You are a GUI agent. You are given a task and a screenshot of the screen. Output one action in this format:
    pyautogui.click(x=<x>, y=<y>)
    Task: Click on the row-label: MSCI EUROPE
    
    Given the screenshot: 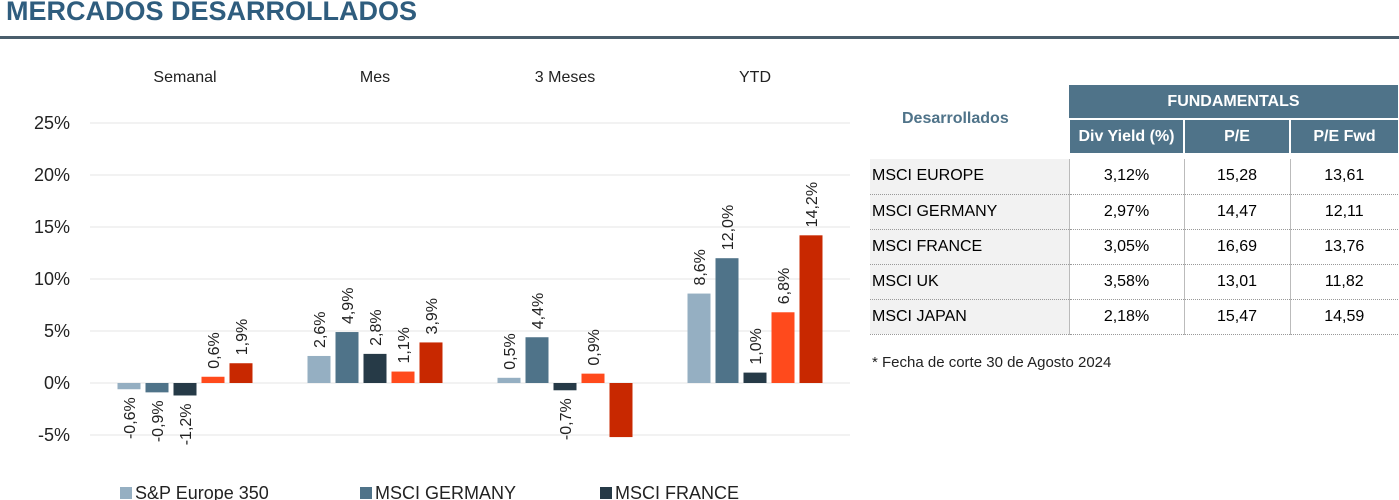 What is the action you would take?
    pyautogui.click(x=969, y=177)
    